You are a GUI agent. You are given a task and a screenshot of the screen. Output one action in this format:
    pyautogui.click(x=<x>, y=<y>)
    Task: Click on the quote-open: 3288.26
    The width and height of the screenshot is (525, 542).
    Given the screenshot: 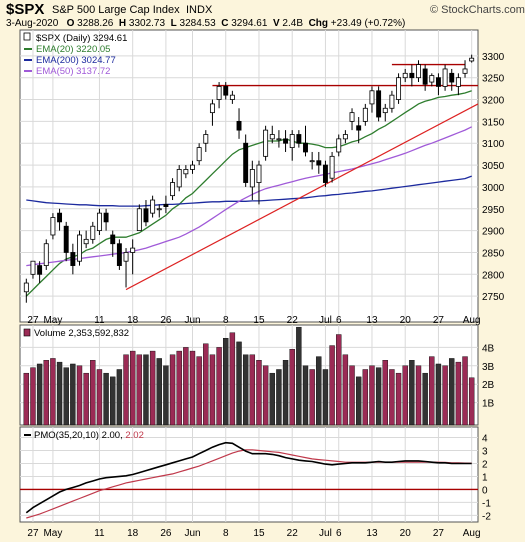 What is the action you would take?
    pyautogui.click(x=95, y=23)
    